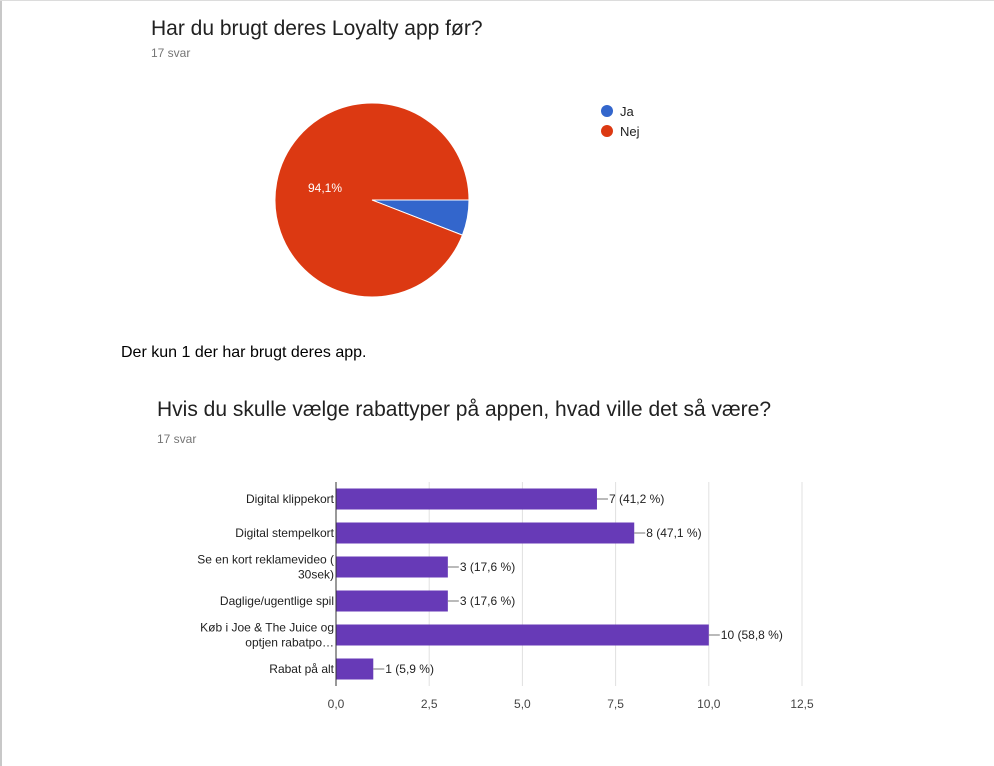  What do you see at coordinates (630, 131) in the screenshot?
I see `legend-label: Nej` at bounding box center [630, 131].